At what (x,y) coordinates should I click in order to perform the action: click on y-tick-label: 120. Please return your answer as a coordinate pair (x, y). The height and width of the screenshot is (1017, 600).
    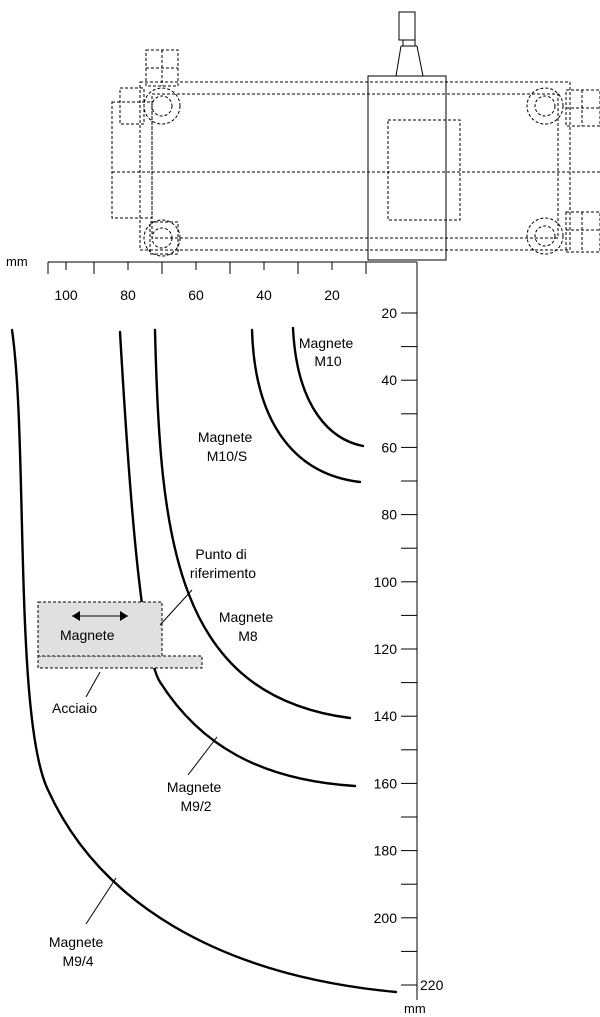
    Looking at the image, I should click on (386, 649).